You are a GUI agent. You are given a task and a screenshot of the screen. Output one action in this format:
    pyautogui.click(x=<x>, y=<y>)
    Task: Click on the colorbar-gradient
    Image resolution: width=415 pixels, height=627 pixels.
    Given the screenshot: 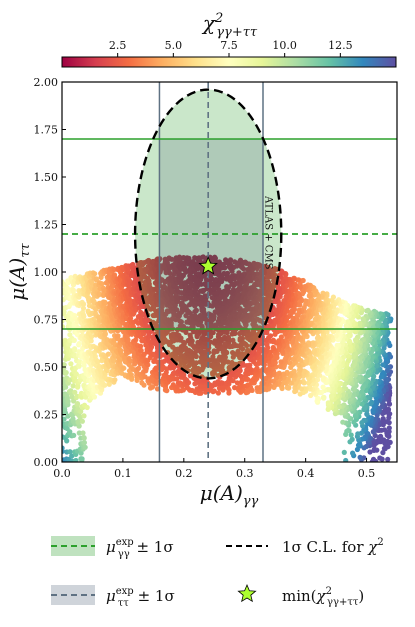 What is the action you would take?
    pyautogui.click(x=229, y=62)
    